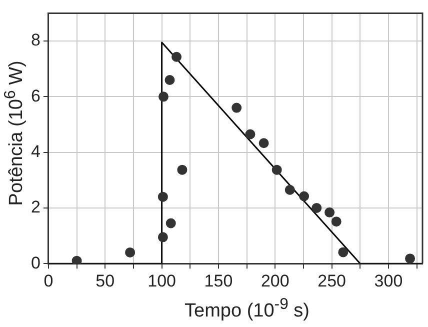 The width and height of the screenshot is (428, 327). Describe the element at coordinates (49, 280) in the screenshot. I see `x-tick-label: 0` at that location.